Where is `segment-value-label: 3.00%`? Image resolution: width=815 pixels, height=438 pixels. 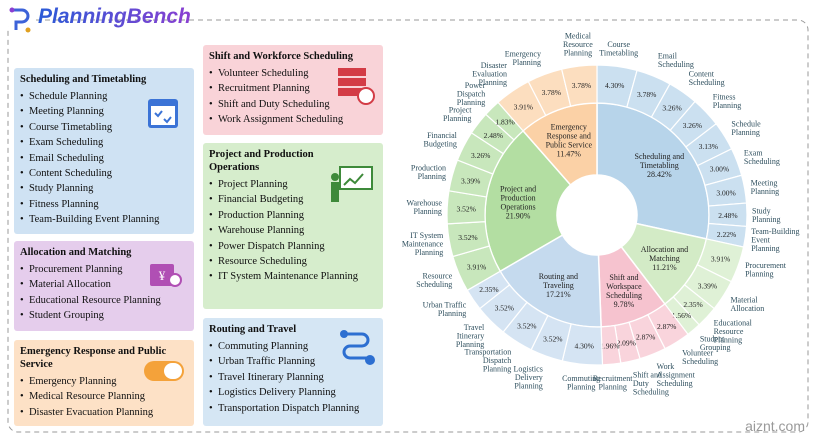
segment-value-label: 3.00% is located at coordinates (725, 192).